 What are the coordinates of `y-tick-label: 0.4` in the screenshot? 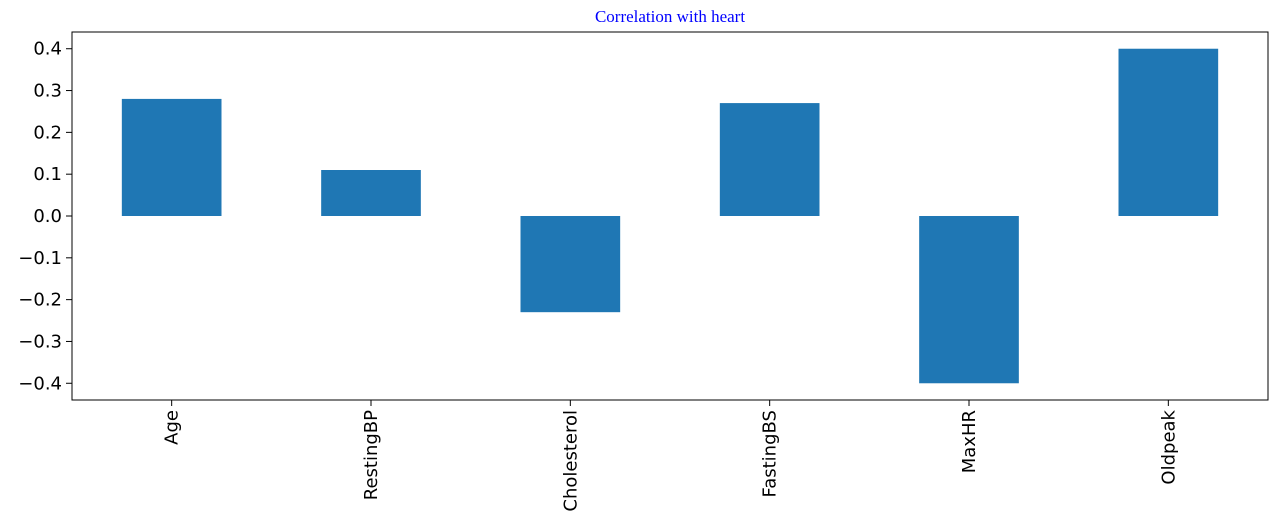 It's located at (47, 49).